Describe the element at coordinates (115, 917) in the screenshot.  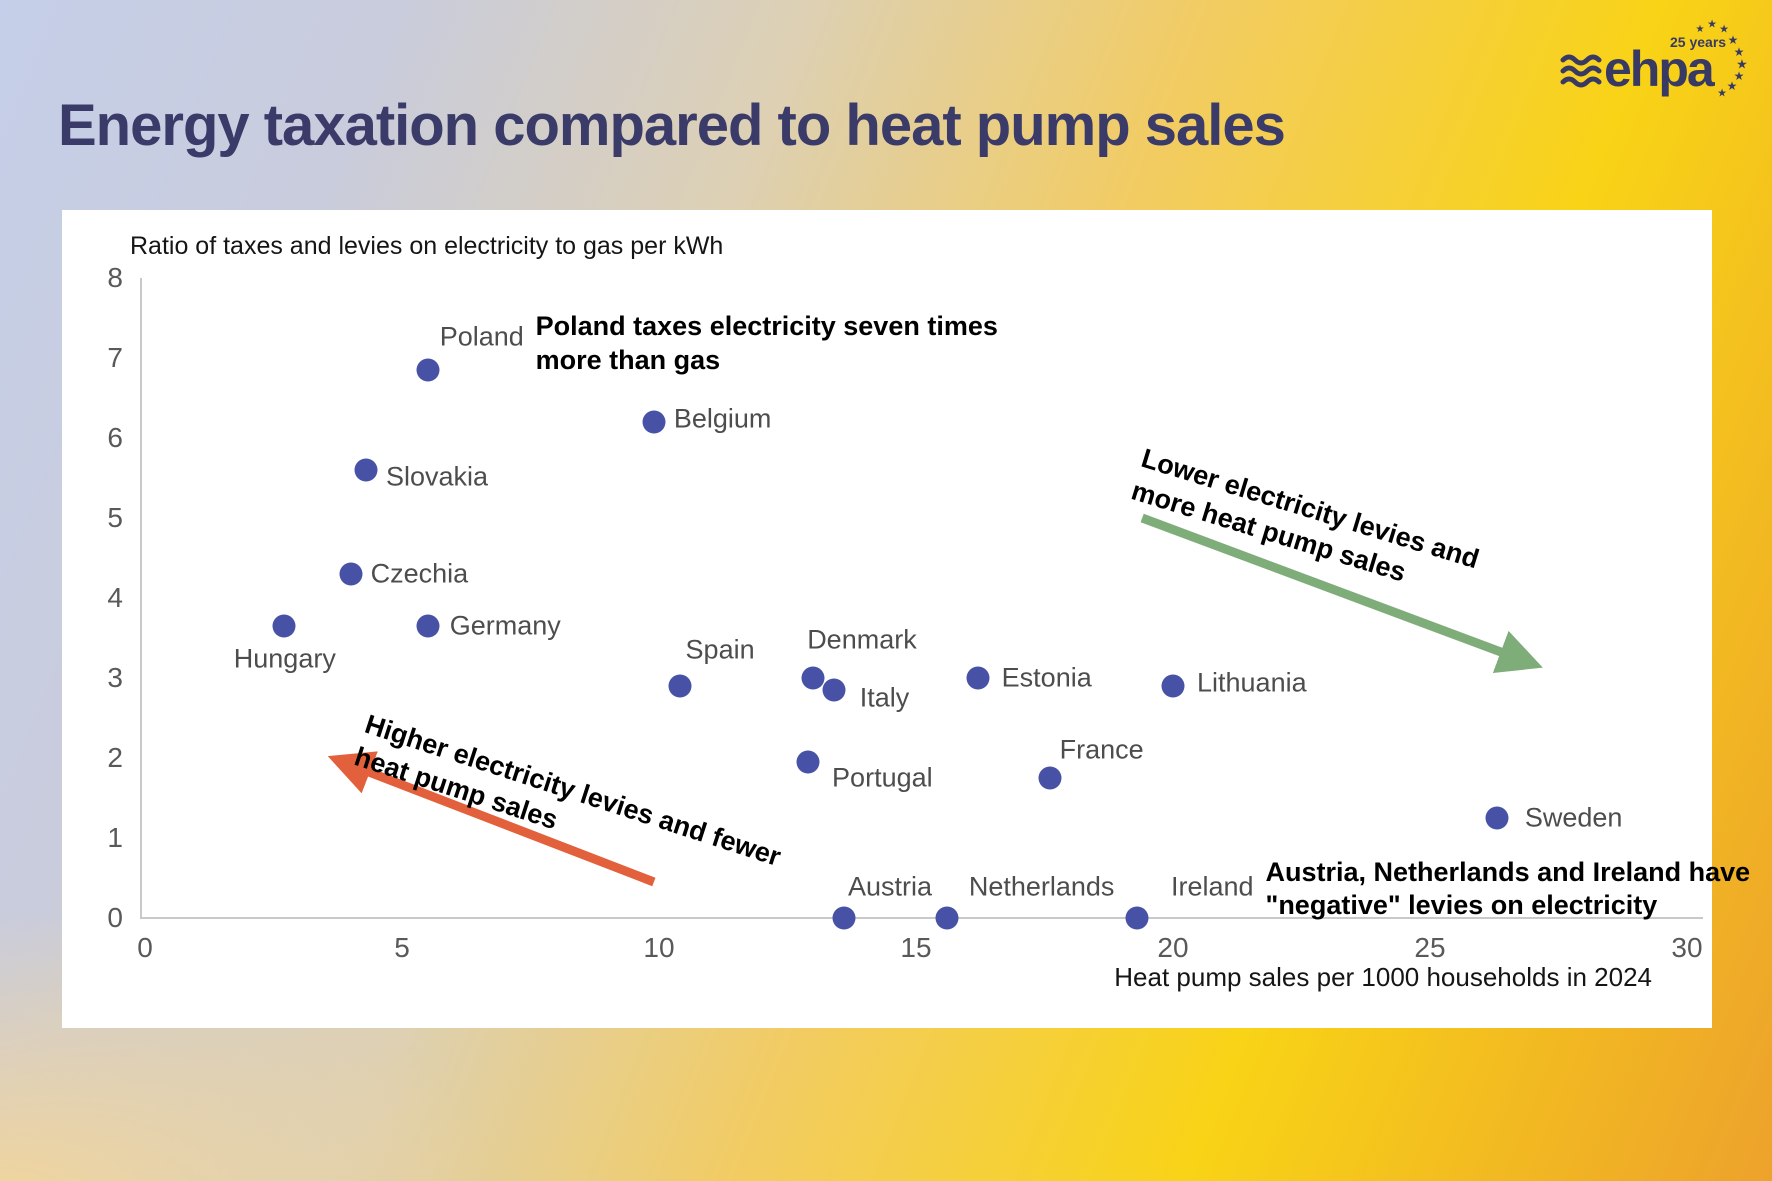
I see `y-tick-label: 0` at that location.